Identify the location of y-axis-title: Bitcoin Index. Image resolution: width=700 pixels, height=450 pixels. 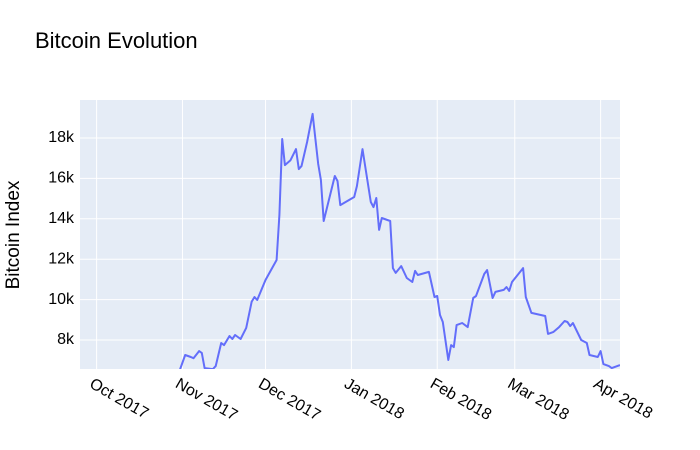
(13, 234).